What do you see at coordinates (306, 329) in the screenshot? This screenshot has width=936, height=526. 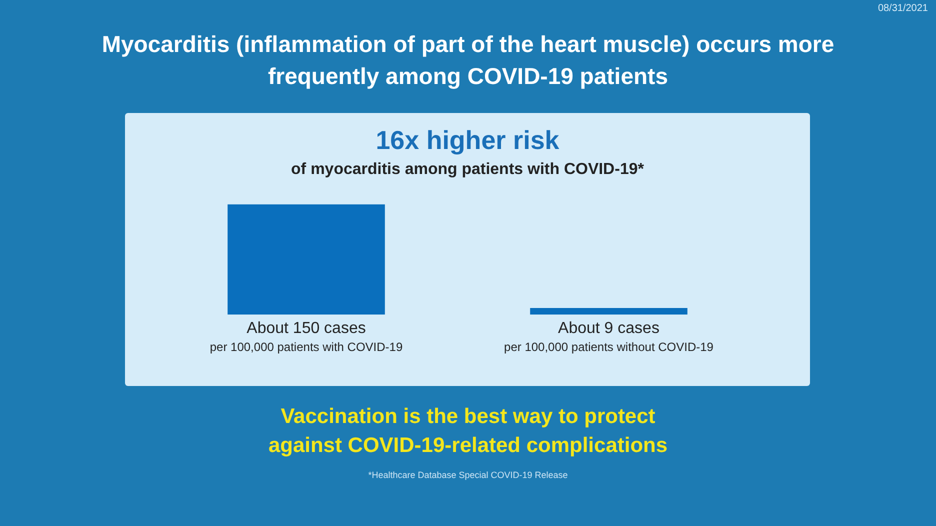 I see `data-label: About 150 cases` at bounding box center [306, 329].